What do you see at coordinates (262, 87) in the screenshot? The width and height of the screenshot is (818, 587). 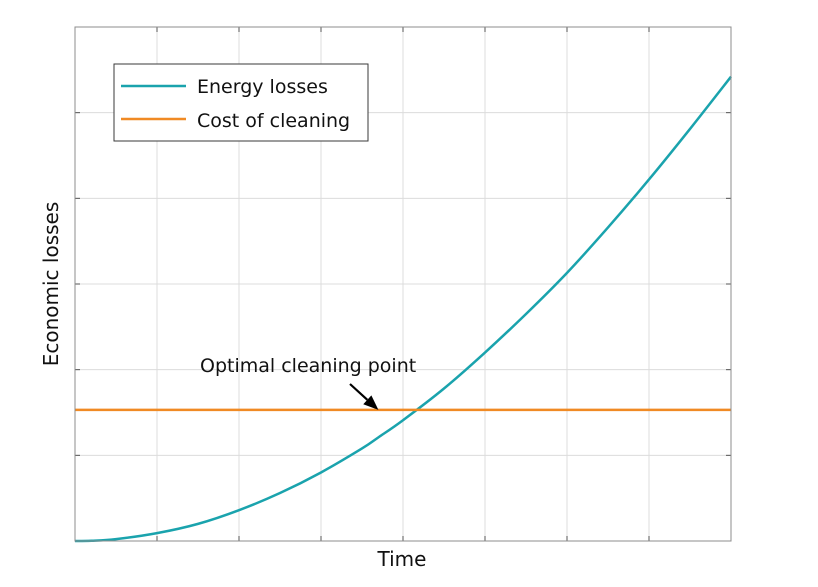 I see `legend-label-energy-losses: Energy losses` at bounding box center [262, 87].